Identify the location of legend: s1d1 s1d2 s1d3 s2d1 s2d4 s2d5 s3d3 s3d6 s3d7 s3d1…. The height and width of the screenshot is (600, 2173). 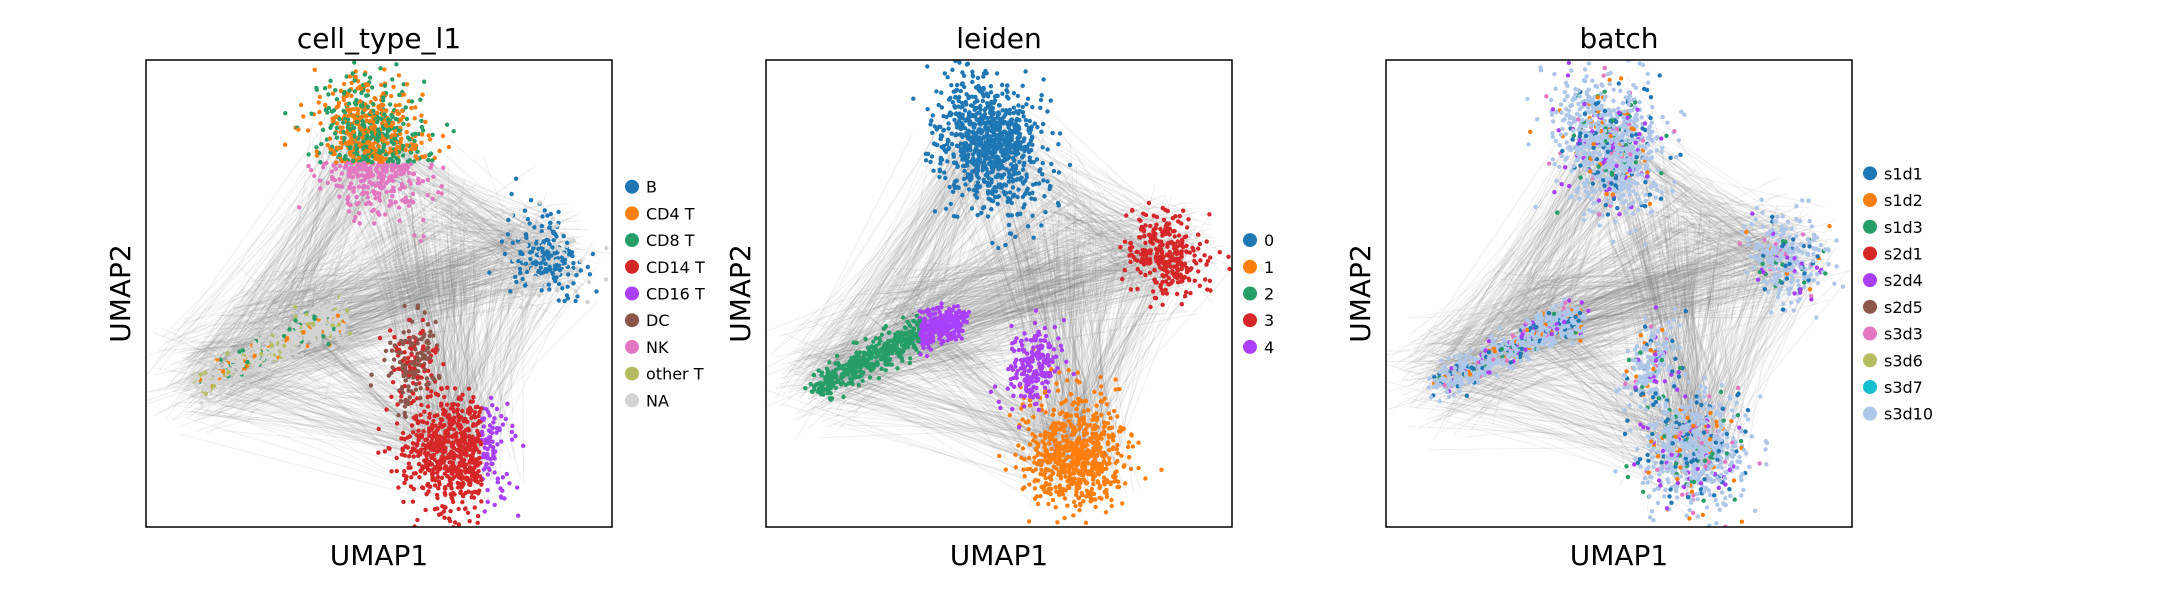
(1898, 294).